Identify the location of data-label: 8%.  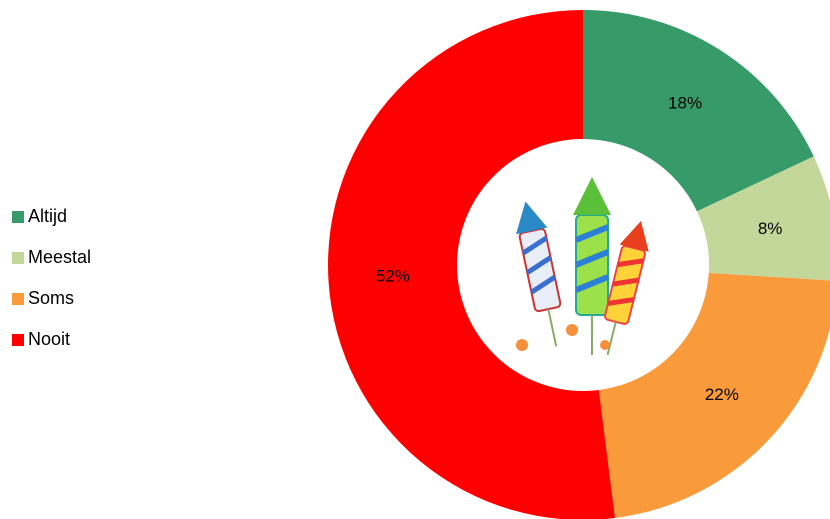
(770, 228).